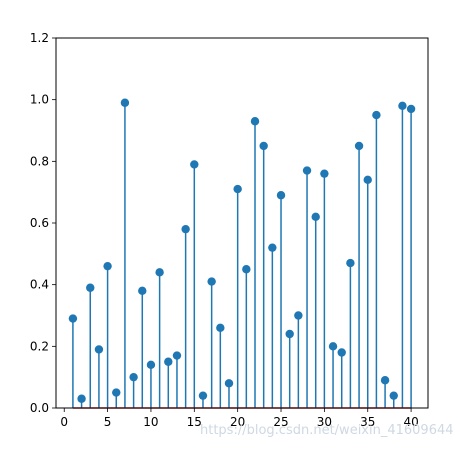  Describe the element at coordinates (39, 223) in the screenshot. I see `y-tick-label-0.6: 0.6` at that location.